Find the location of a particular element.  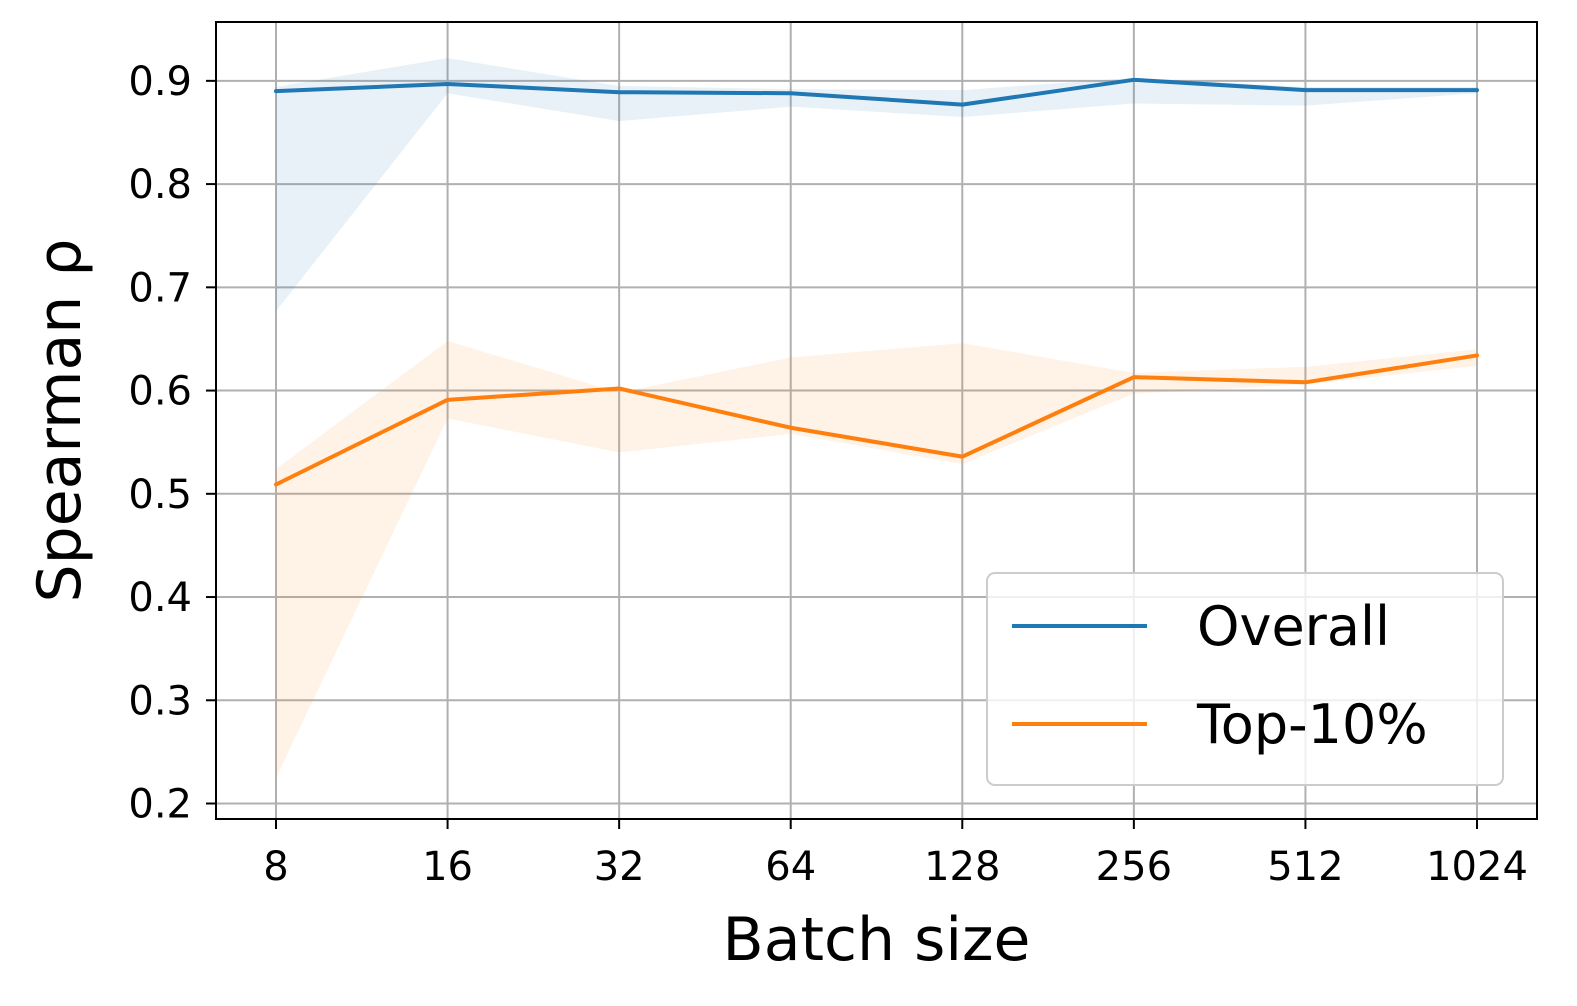

y-tick-label: 0.7 is located at coordinates (160, 288).